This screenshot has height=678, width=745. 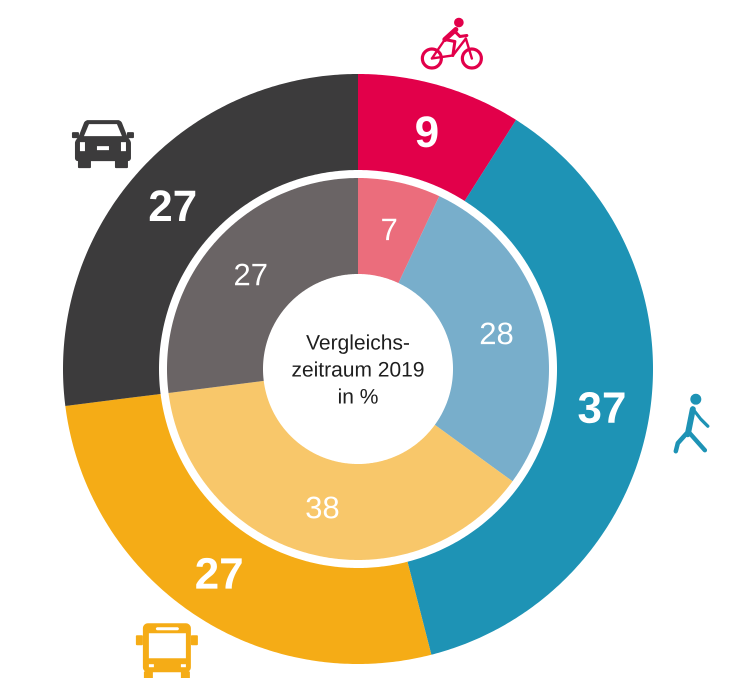 I want to click on data-label: 37, so click(x=601, y=408).